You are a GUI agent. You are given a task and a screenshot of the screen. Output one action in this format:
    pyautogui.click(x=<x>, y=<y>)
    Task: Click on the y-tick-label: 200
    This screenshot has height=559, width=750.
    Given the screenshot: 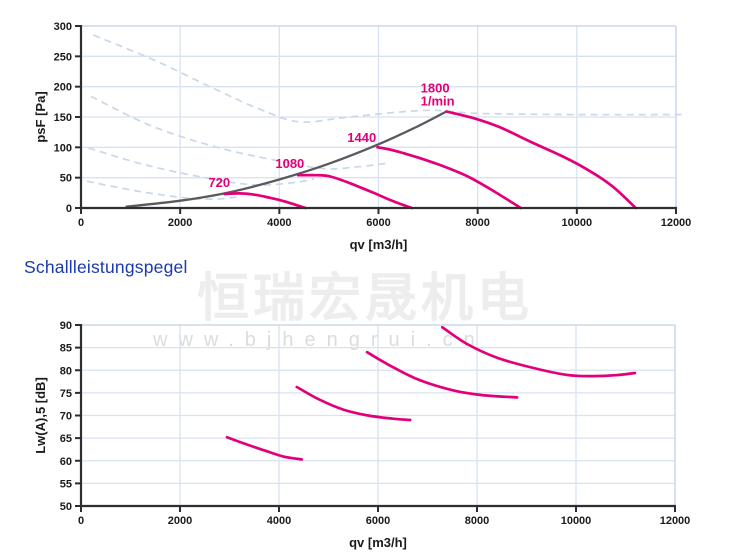 What is the action you would take?
    pyautogui.click(x=63, y=88)
    